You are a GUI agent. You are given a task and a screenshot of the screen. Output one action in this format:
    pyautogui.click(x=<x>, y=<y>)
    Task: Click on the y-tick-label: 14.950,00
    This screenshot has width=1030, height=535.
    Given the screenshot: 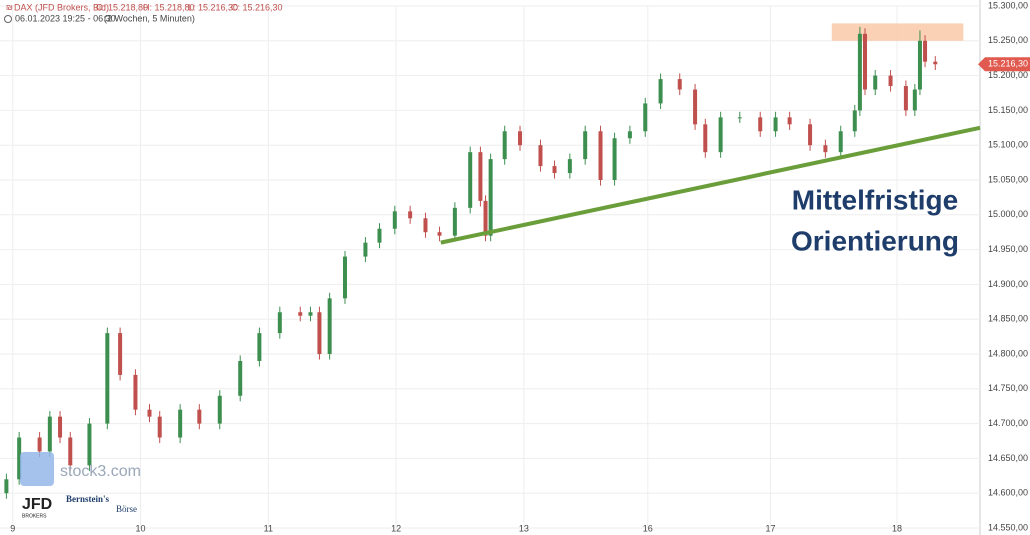 What is the action you would take?
    pyautogui.click(x=1008, y=249)
    